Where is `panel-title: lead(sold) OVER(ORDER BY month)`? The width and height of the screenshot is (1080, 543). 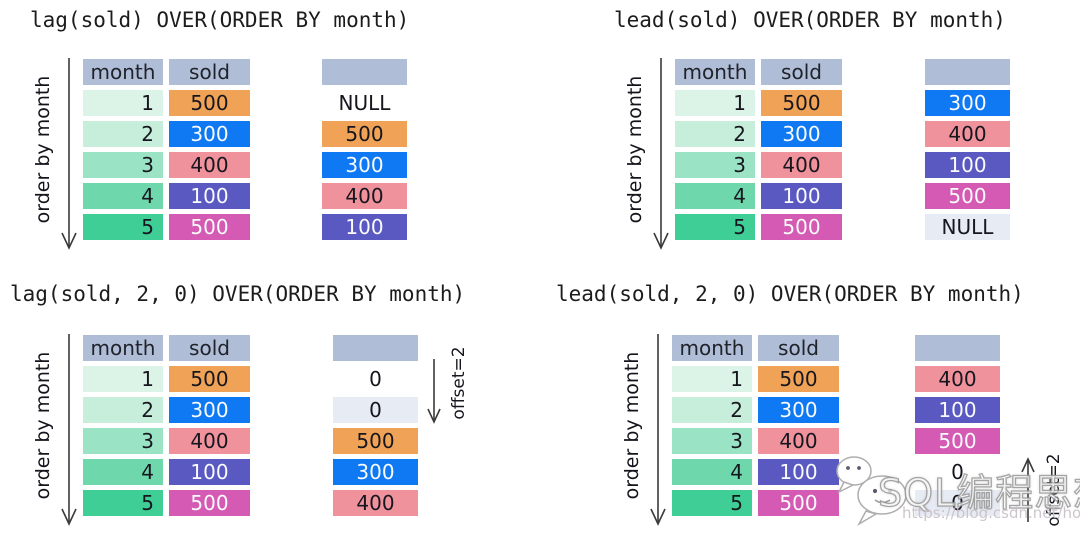 panel-title: lead(sold) OVER(ORDER BY month) is located at coordinates (810, 20).